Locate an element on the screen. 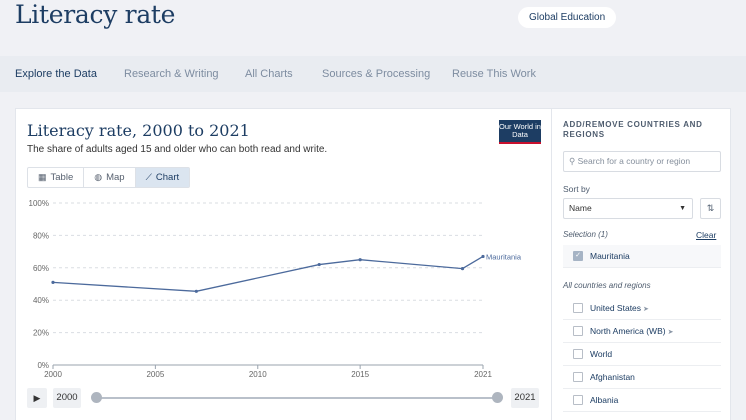 The height and width of the screenshot is (420, 746). all-countries-label: All countries and regions is located at coordinates (607, 285).